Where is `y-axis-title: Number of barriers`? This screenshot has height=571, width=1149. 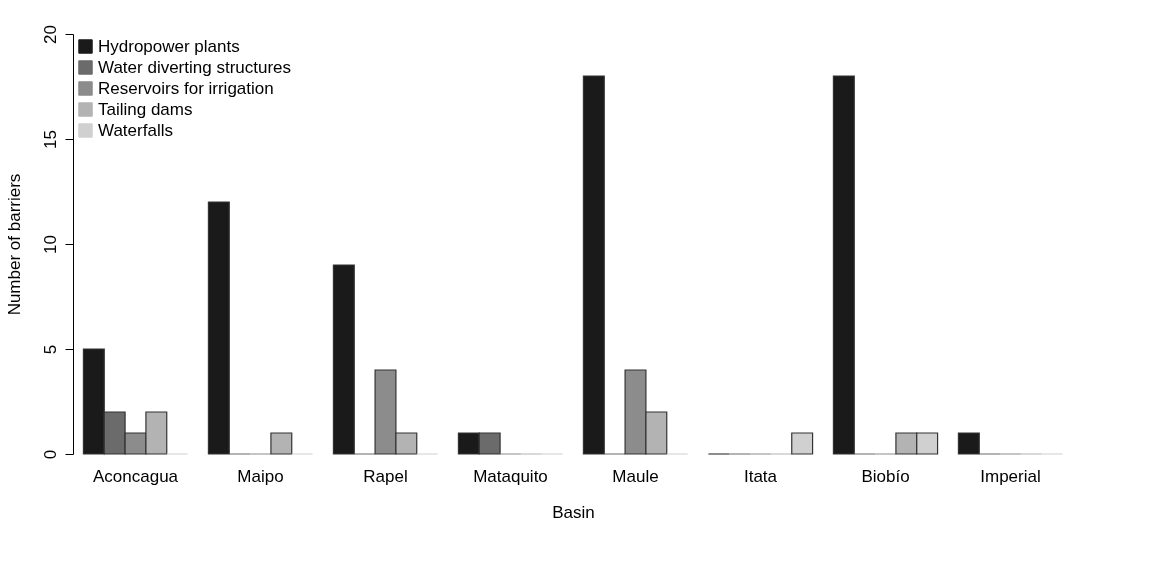 y-axis-title: Number of barriers is located at coordinates (14, 244).